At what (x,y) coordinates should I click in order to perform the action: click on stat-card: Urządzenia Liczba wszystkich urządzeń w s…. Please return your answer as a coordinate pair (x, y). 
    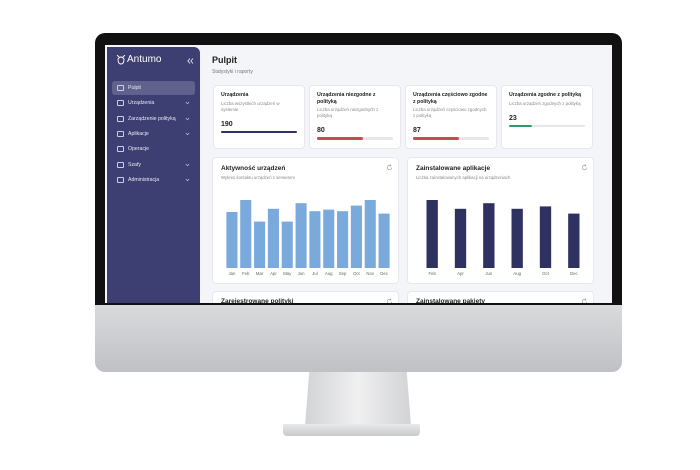
    Looking at the image, I should click on (259, 117).